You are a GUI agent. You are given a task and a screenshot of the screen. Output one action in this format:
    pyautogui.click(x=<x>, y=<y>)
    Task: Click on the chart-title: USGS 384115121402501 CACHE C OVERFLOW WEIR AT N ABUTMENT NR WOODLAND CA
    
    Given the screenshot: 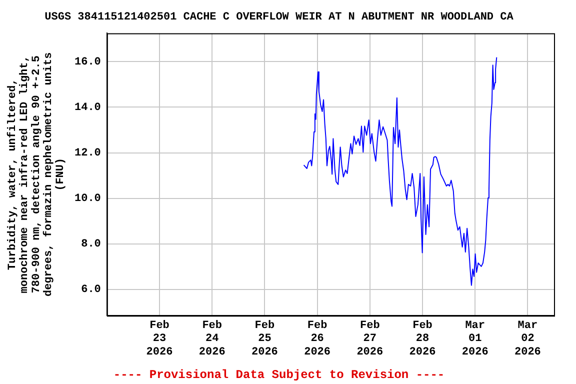 What is the action you would take?
    pyautogui.click(x=279, y=17)
    